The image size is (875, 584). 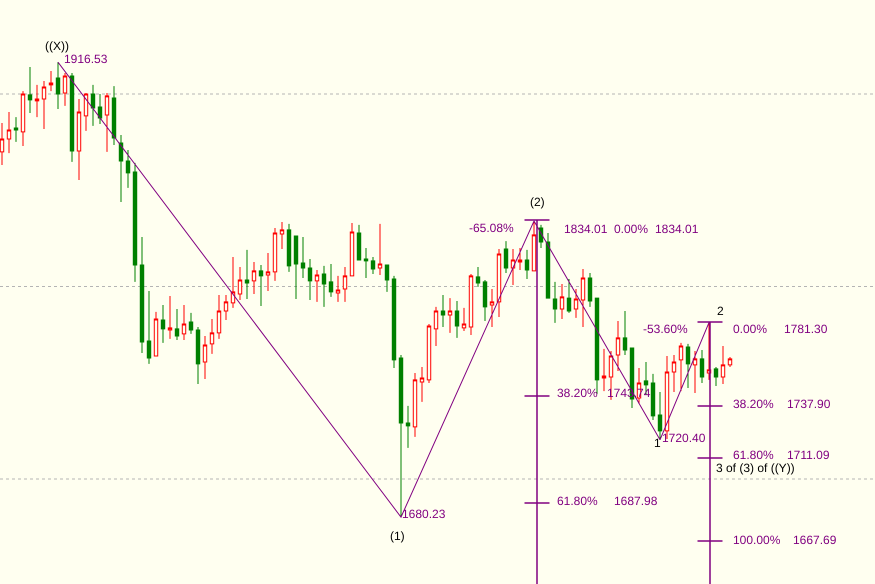 What do you see at coordinates (808, 455) in the screenshot?
I see `text: 1711.09` at bounding box center [808, 455].